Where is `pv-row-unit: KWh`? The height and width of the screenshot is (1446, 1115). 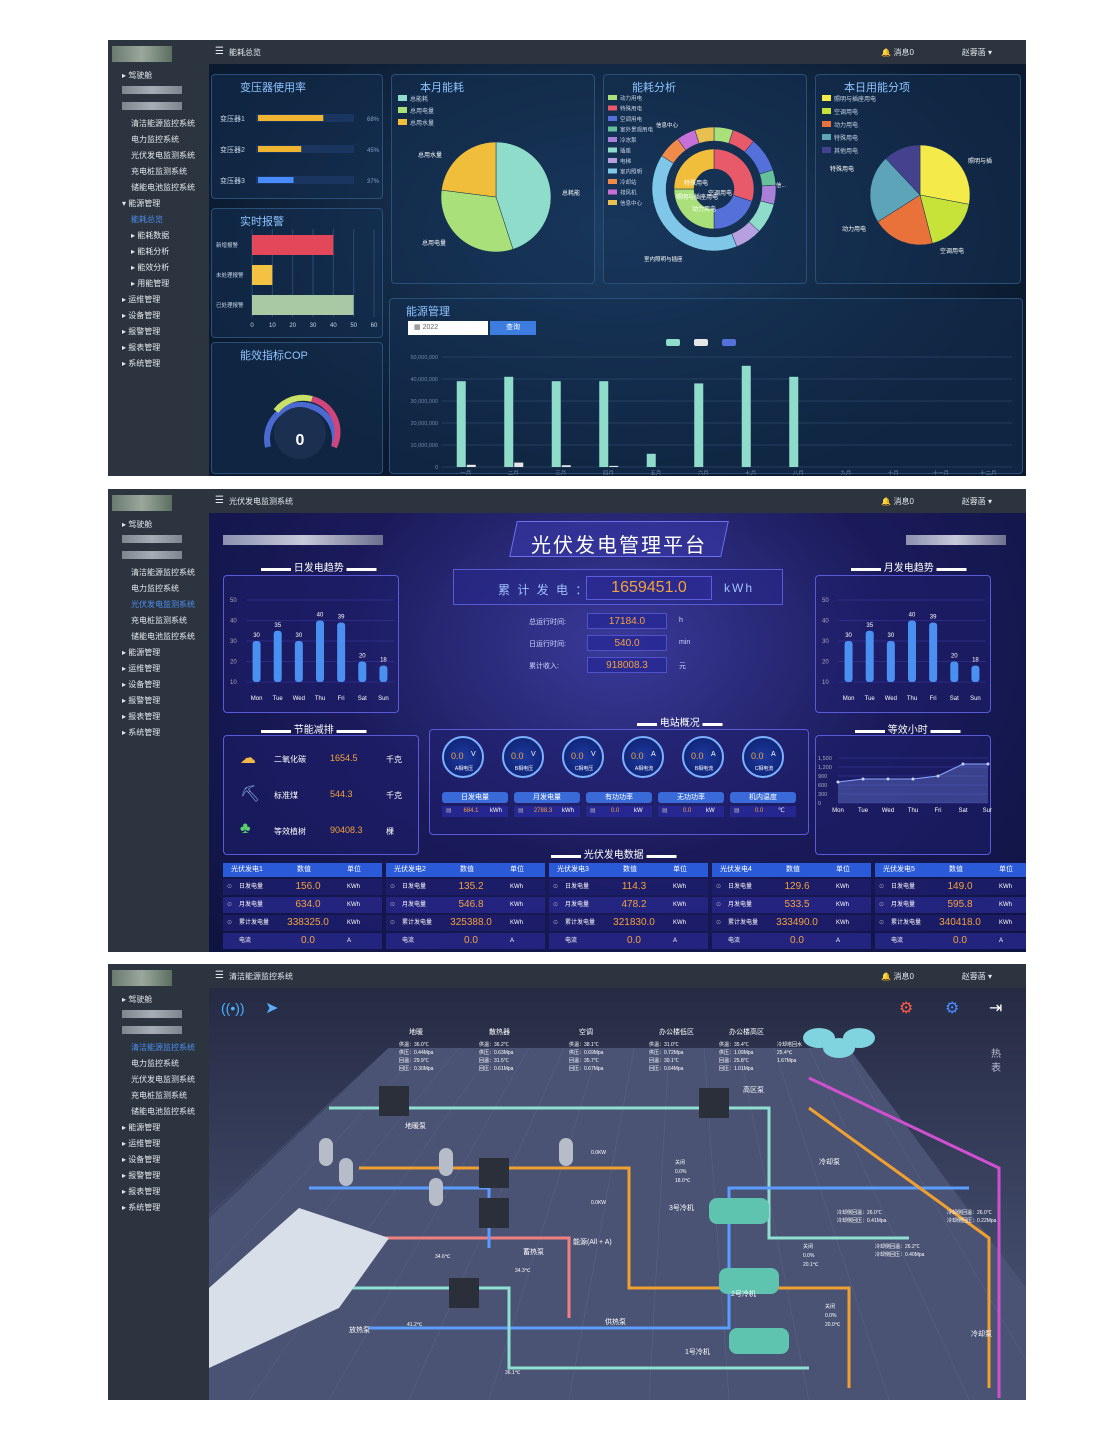 pv-row-unit: KWh is located at coordinates (517, 887).